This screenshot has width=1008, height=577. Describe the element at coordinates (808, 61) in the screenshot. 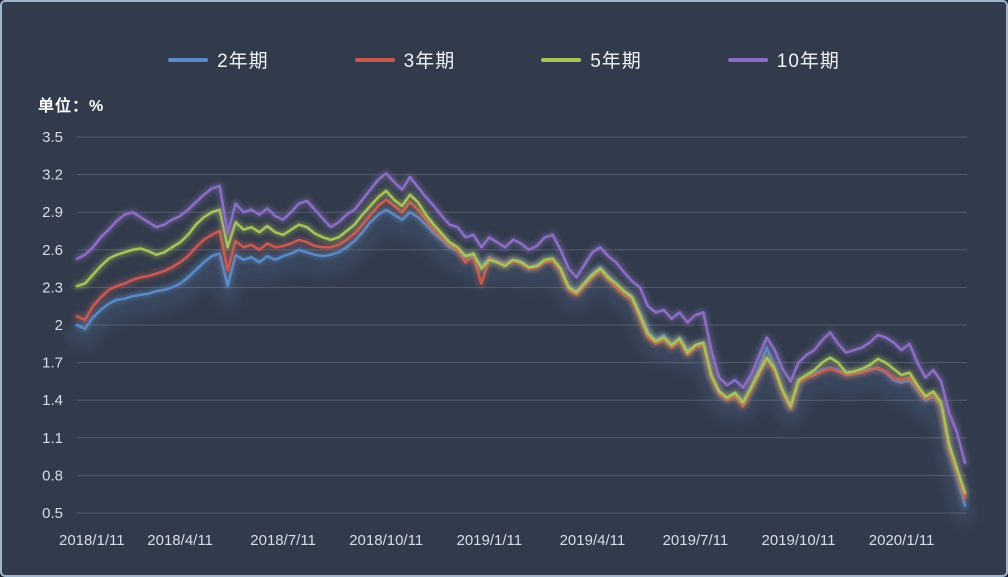

I see `legend-label-10y: 10年期` at that location.